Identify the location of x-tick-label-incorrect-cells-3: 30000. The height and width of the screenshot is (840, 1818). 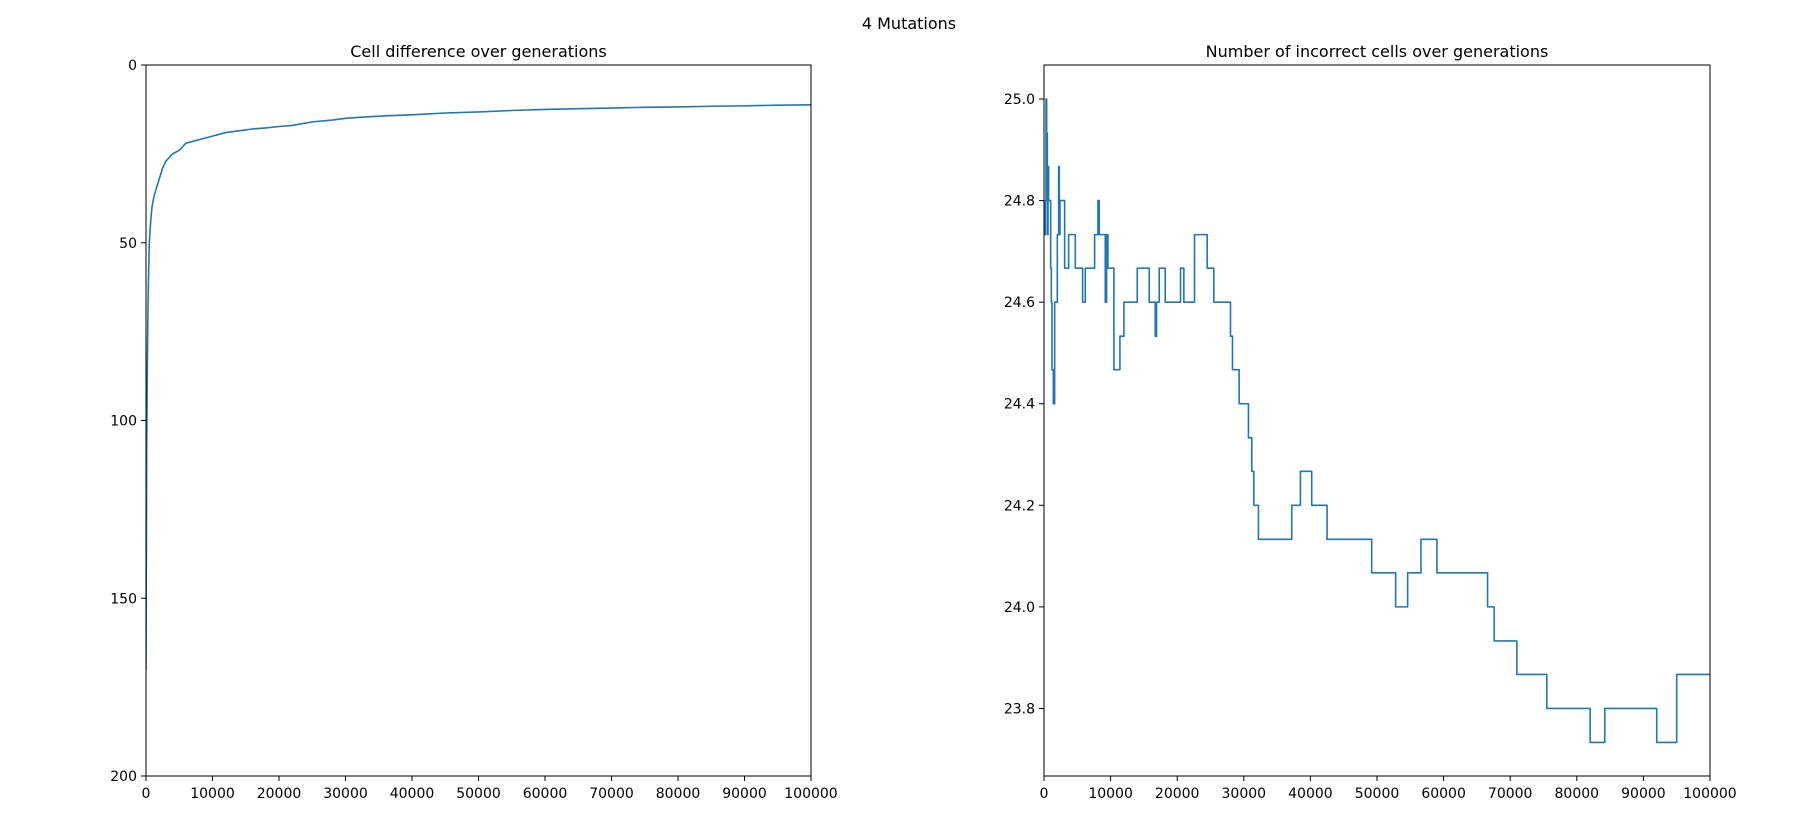
(1244, 794).